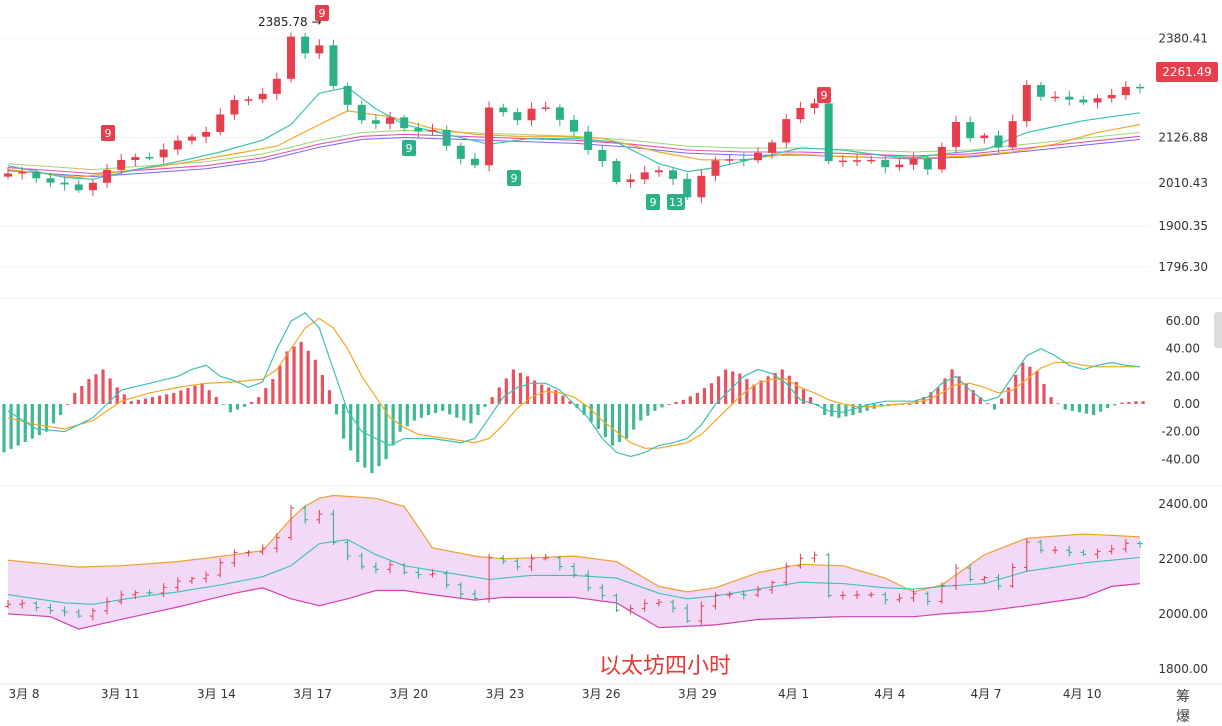  Describe the element at coordinates (574, 157) in the screenshot. I see `ma-line-purple` at that location.